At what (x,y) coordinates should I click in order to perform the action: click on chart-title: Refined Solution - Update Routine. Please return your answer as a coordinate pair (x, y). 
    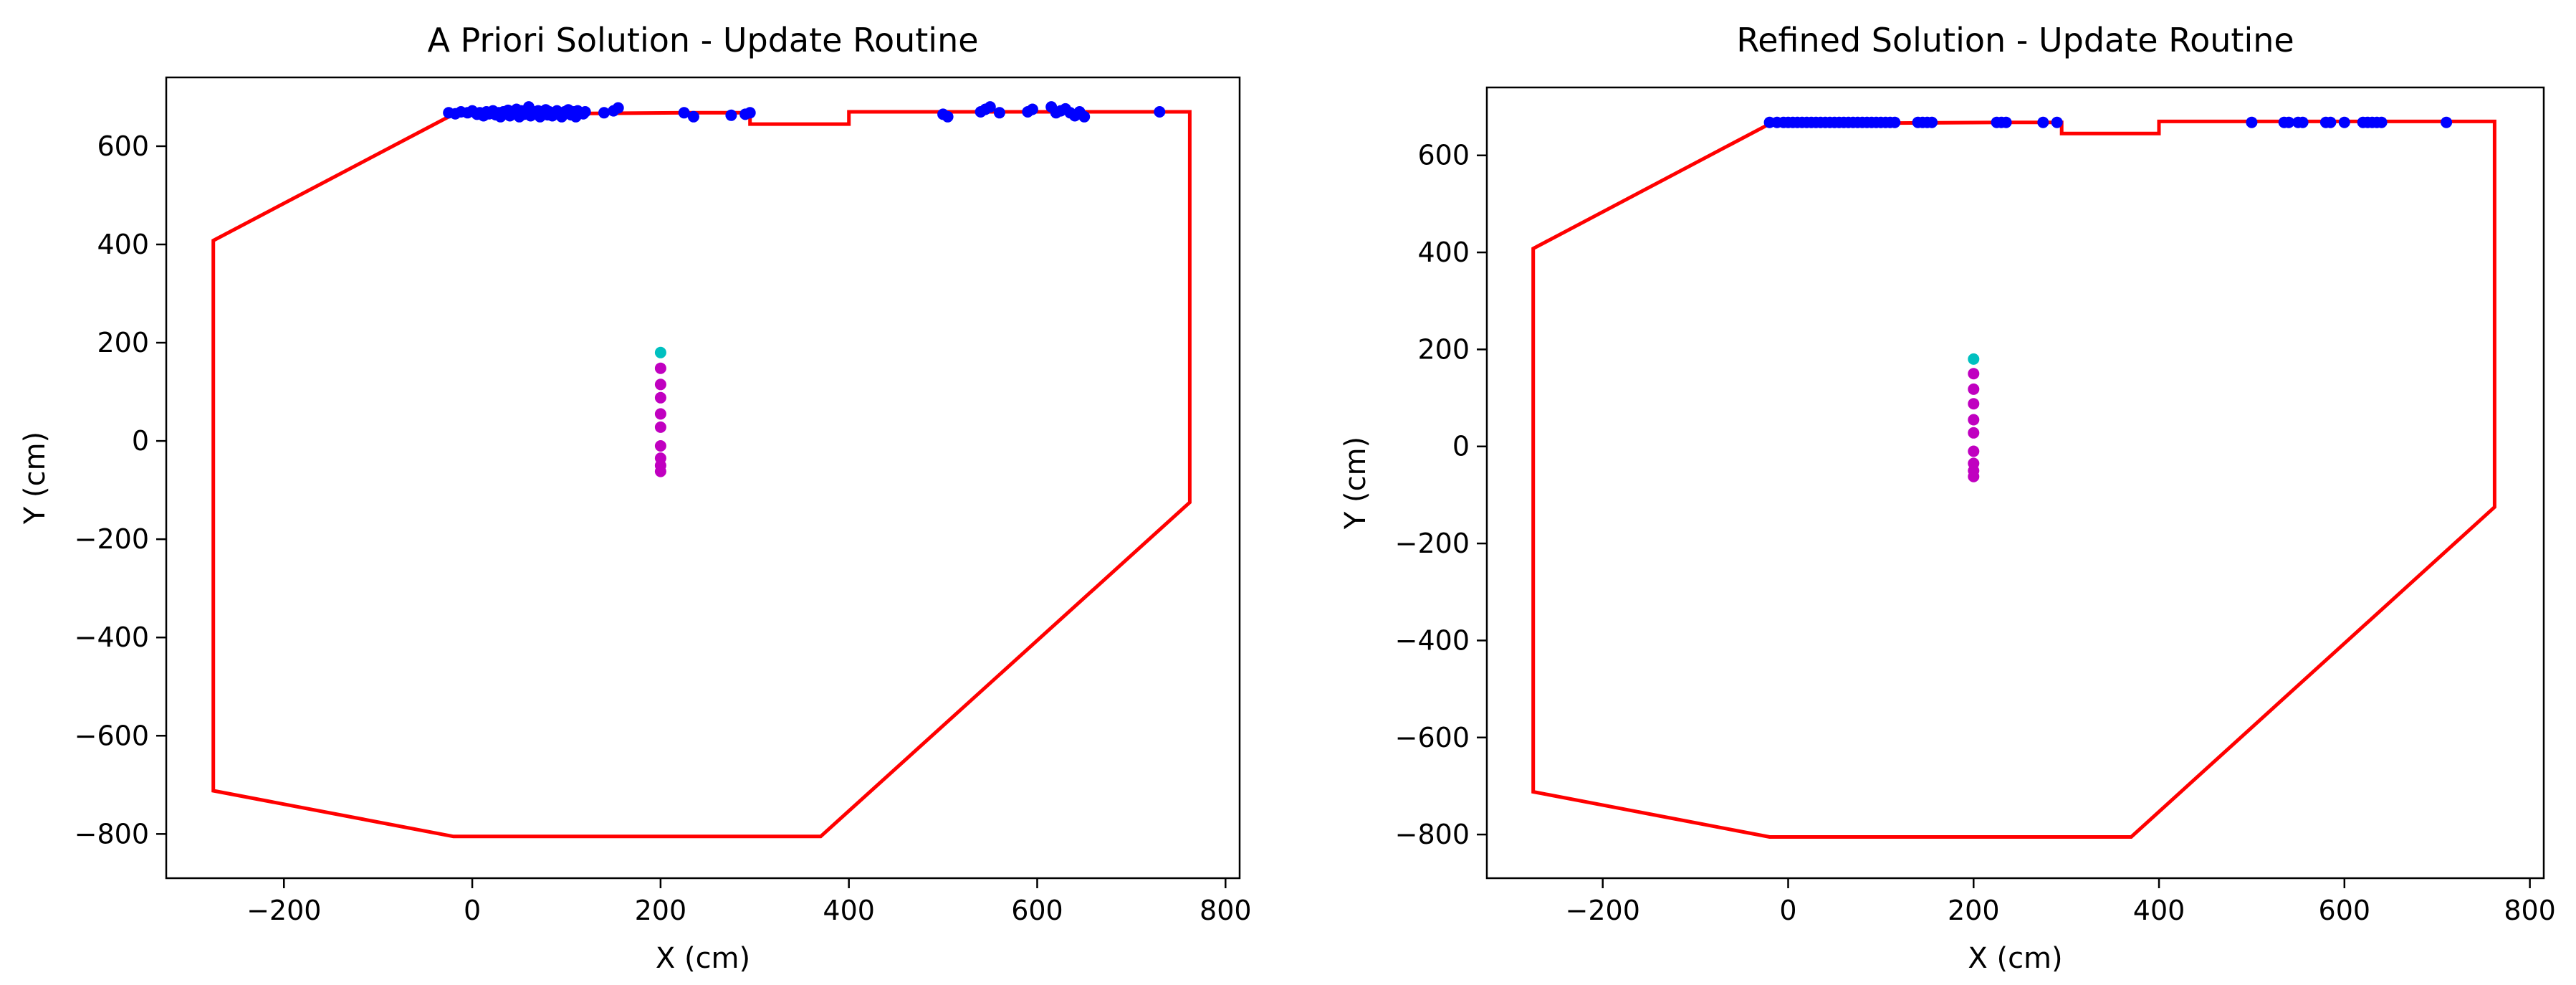
    Looking at the image, I should click on (2015, 41).